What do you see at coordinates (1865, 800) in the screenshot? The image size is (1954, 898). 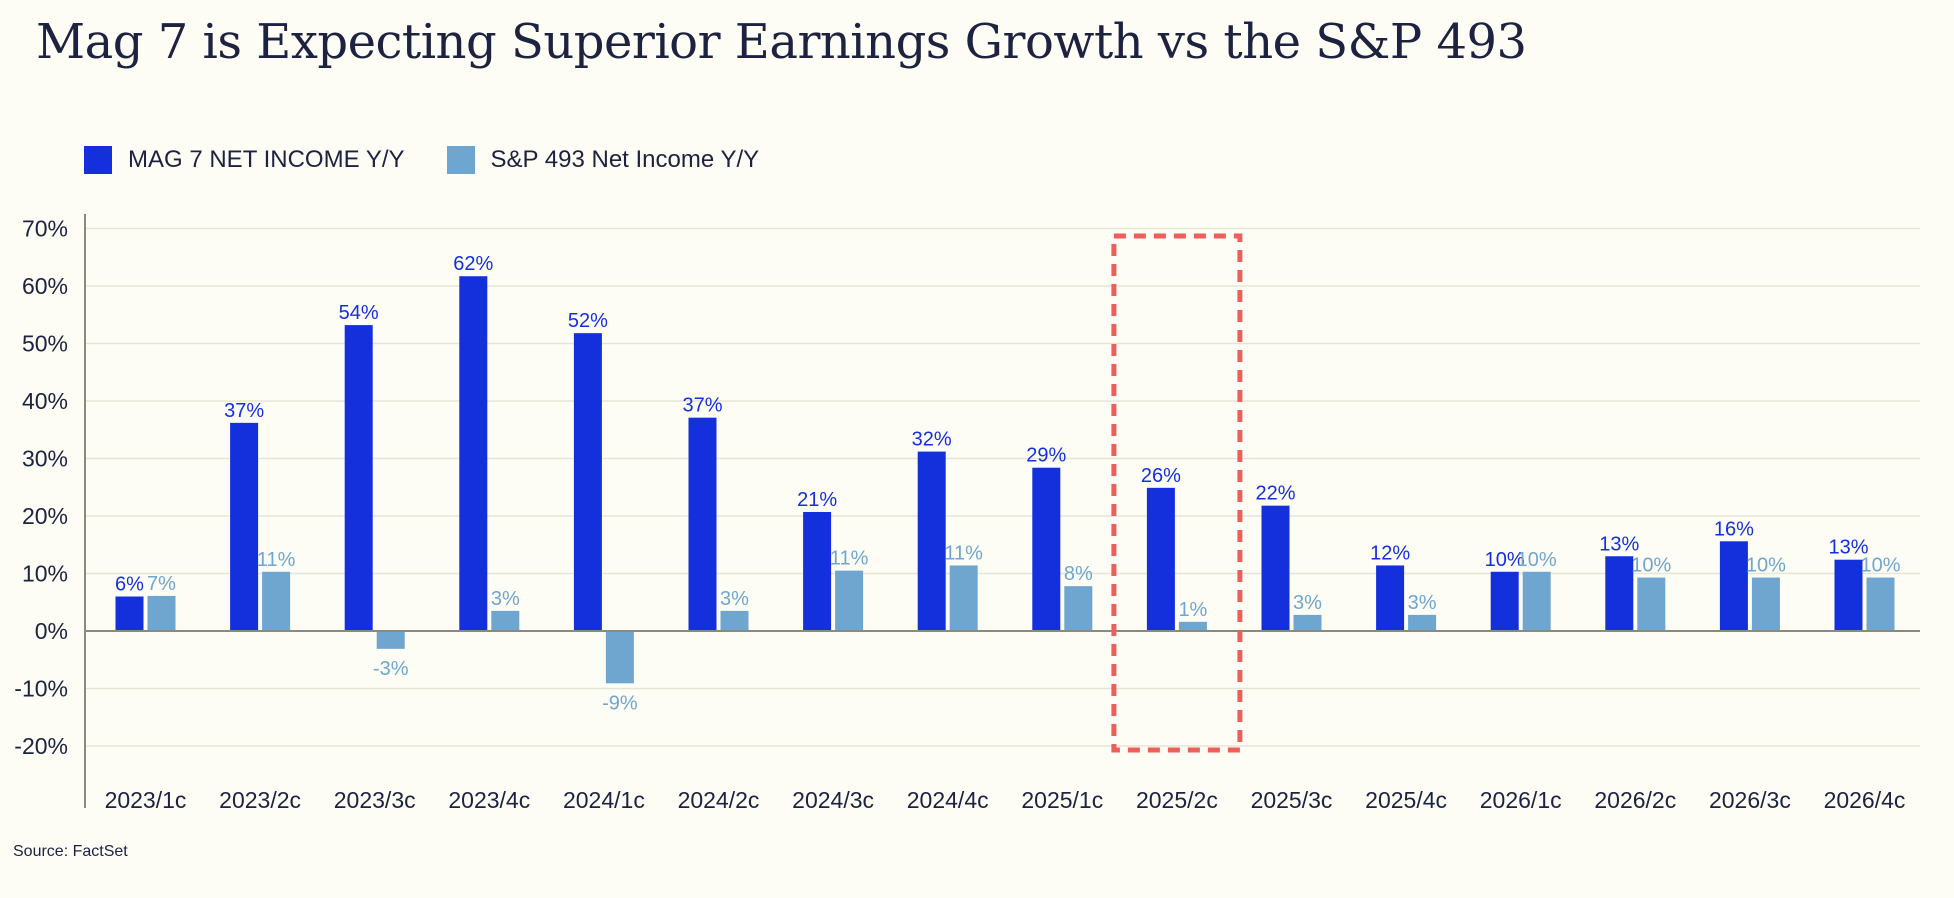 I see `x-tick-label: 2026/4c` at bounding box center [1865, 800].